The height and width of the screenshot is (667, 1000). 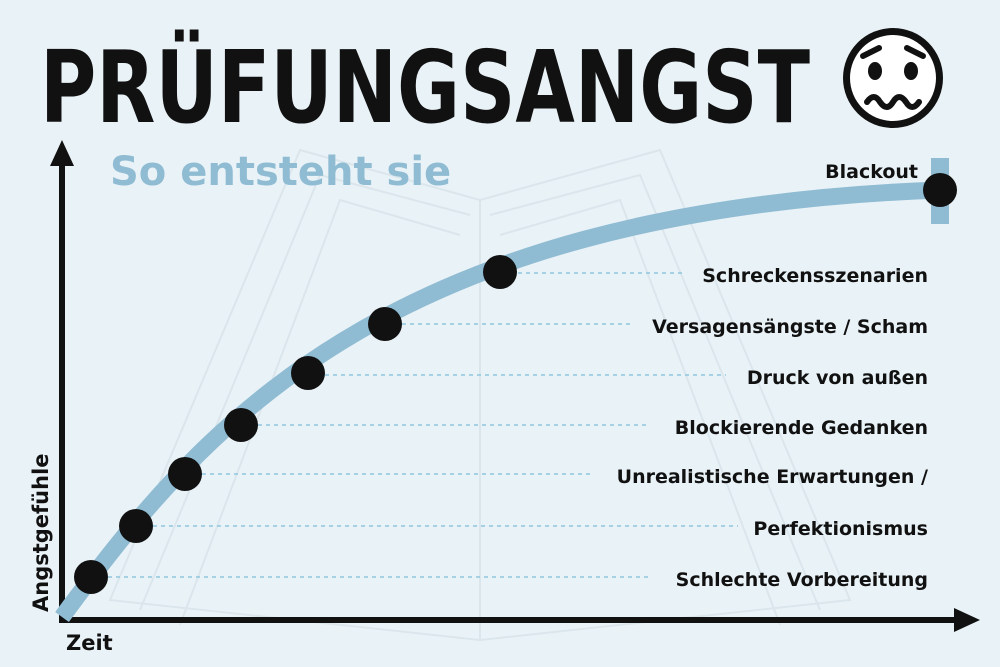 What do you see at coordinates (241, 425) in the screenshot?
I see `stage-dot-blockierende-gedanken` at bounding box center [241, 425].